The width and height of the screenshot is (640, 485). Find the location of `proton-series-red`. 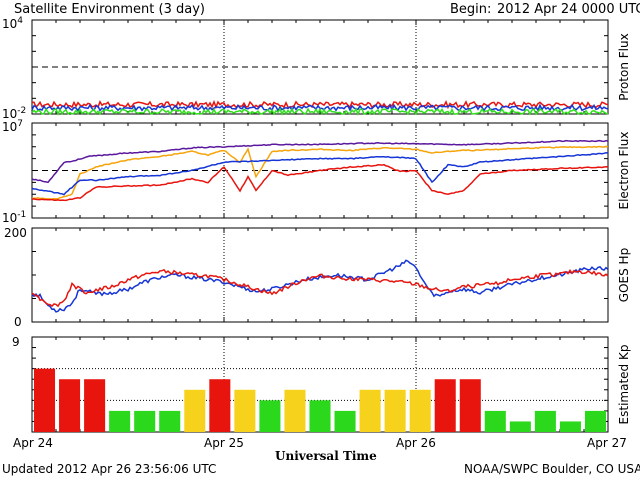

proton-series-red is located at coordinates (320, 104).